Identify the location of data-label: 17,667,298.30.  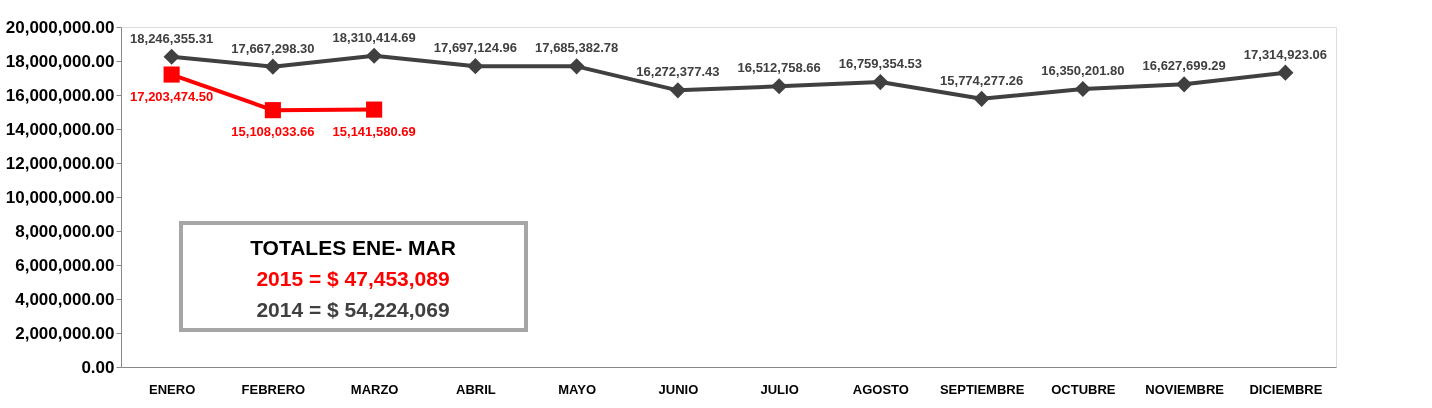
(273, 48).